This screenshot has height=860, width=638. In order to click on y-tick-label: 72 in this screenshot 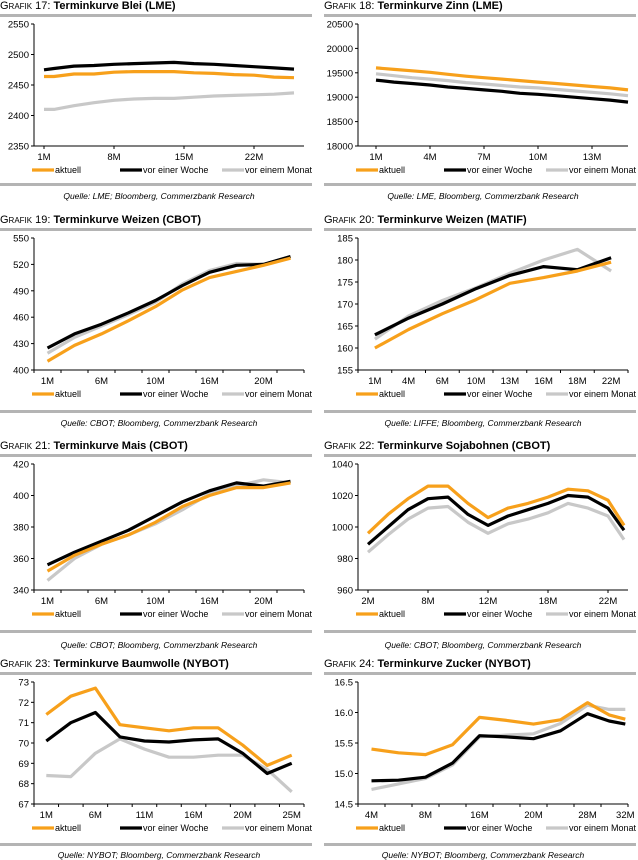, I will do `click(23, 703)`.